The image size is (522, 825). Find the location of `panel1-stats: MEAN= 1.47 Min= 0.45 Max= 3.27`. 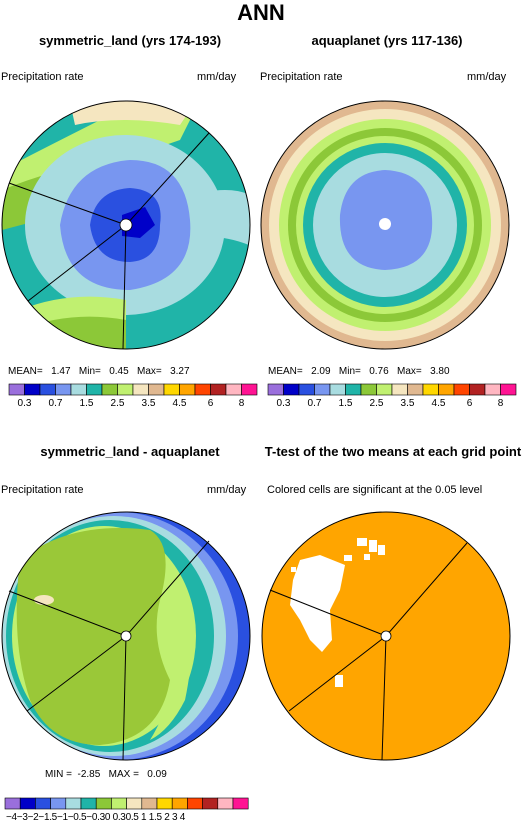

panel1-stats: MEAN= 1.47 Min= 0.45 Max= 3.27 is located at coordinates (99, 371).